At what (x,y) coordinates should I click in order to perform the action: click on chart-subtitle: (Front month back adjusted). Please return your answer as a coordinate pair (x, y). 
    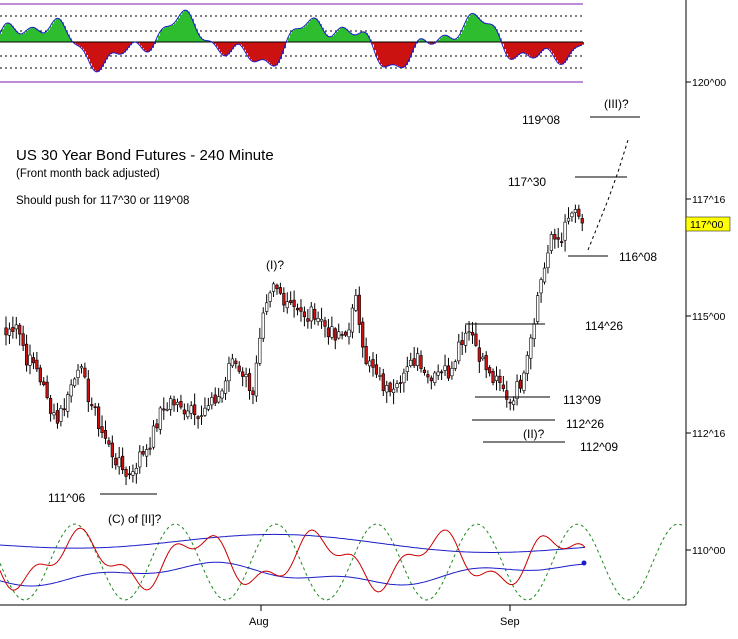
    Looking at the image, I should click on (88, 174).